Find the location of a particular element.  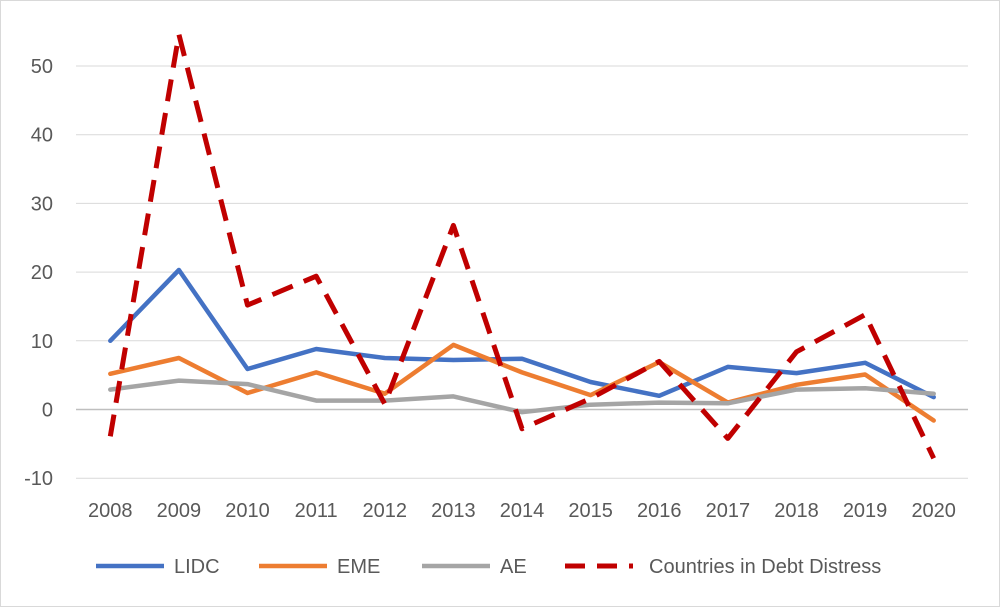

x-tick-label: 2008 is located at coordinates (110, 511).